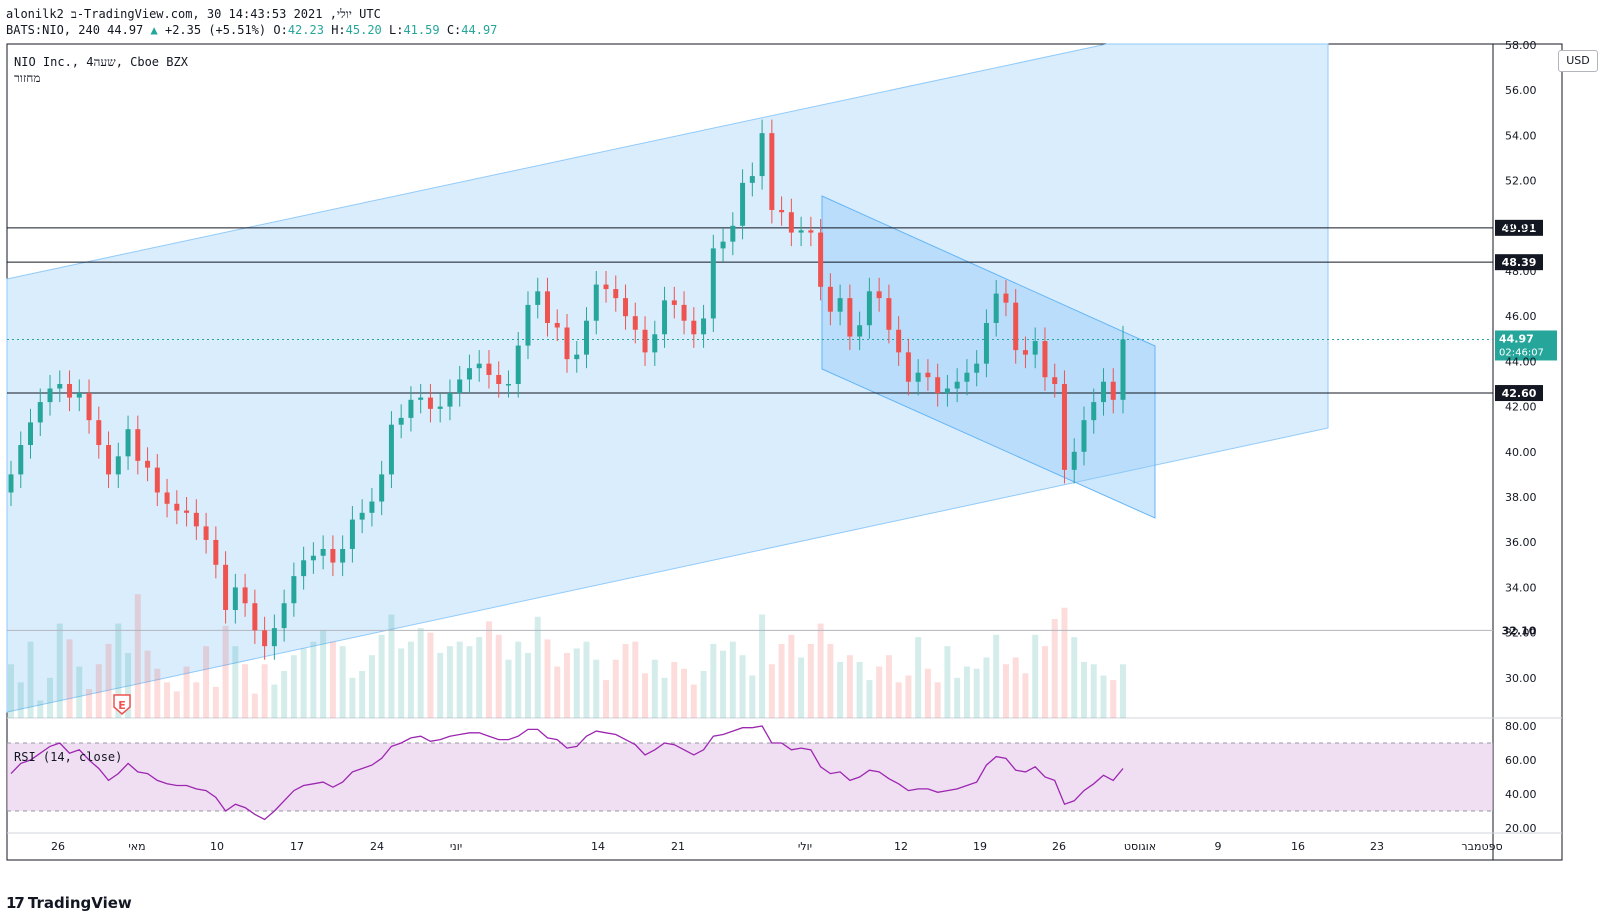  Describe the element at coordinates (1521, 497) in the screenshot. I see `price-tick-label: 38.00` at that location.